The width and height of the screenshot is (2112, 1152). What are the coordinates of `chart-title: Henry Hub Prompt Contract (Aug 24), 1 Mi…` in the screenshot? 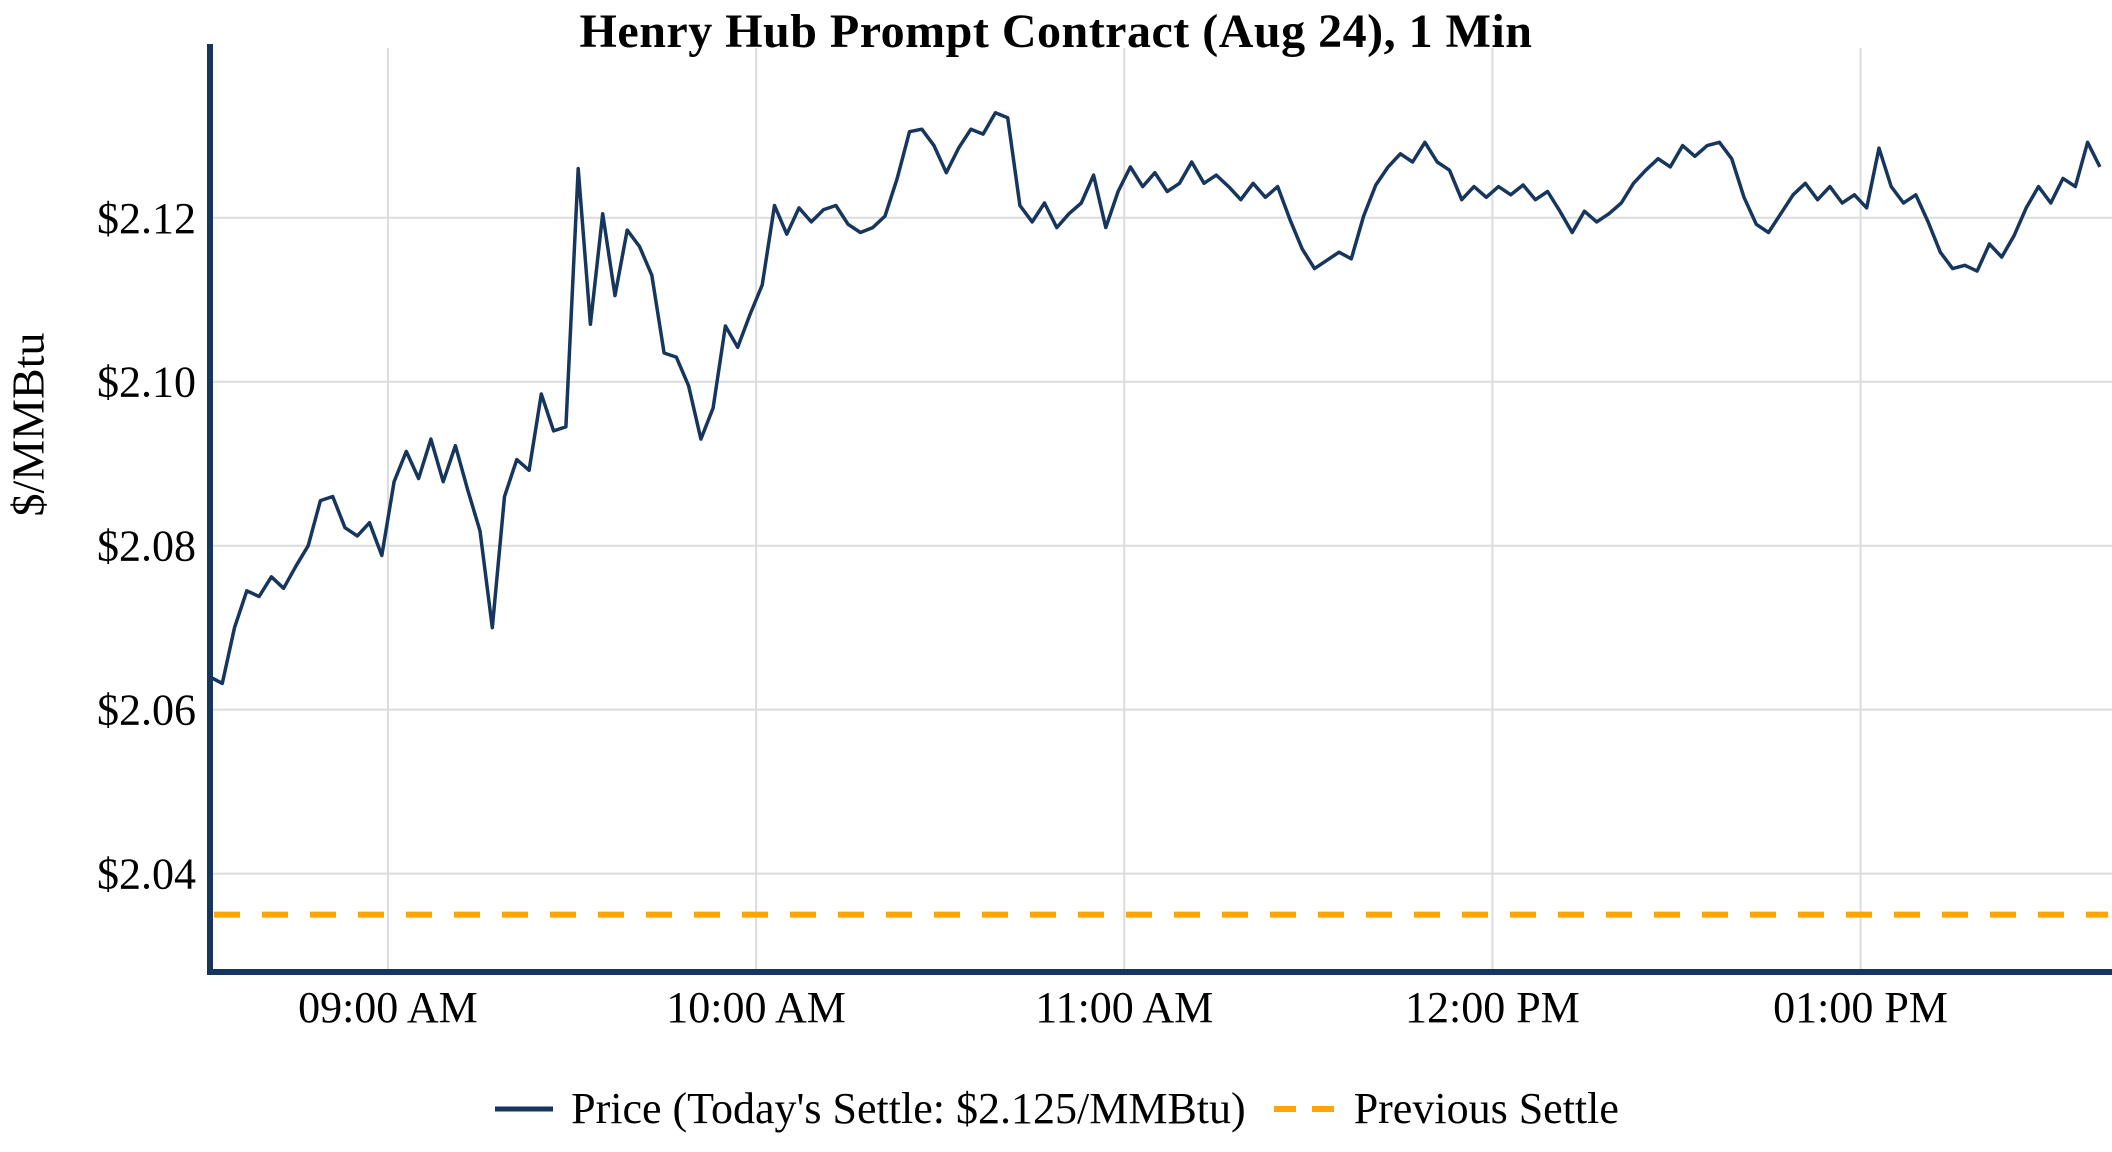 It's located at (1056, 31).